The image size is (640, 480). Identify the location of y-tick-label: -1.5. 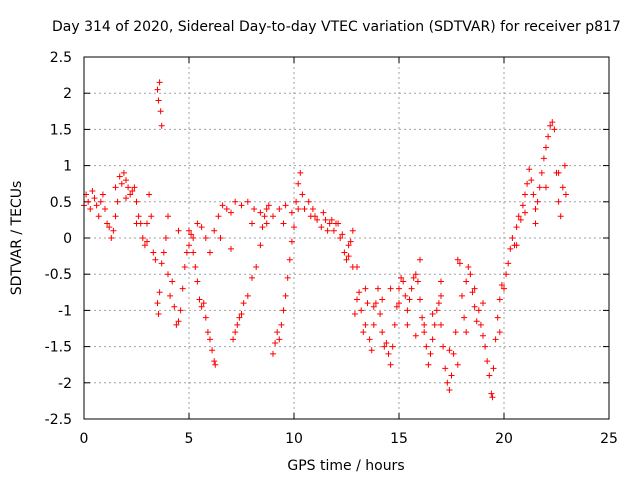
(58, 348).